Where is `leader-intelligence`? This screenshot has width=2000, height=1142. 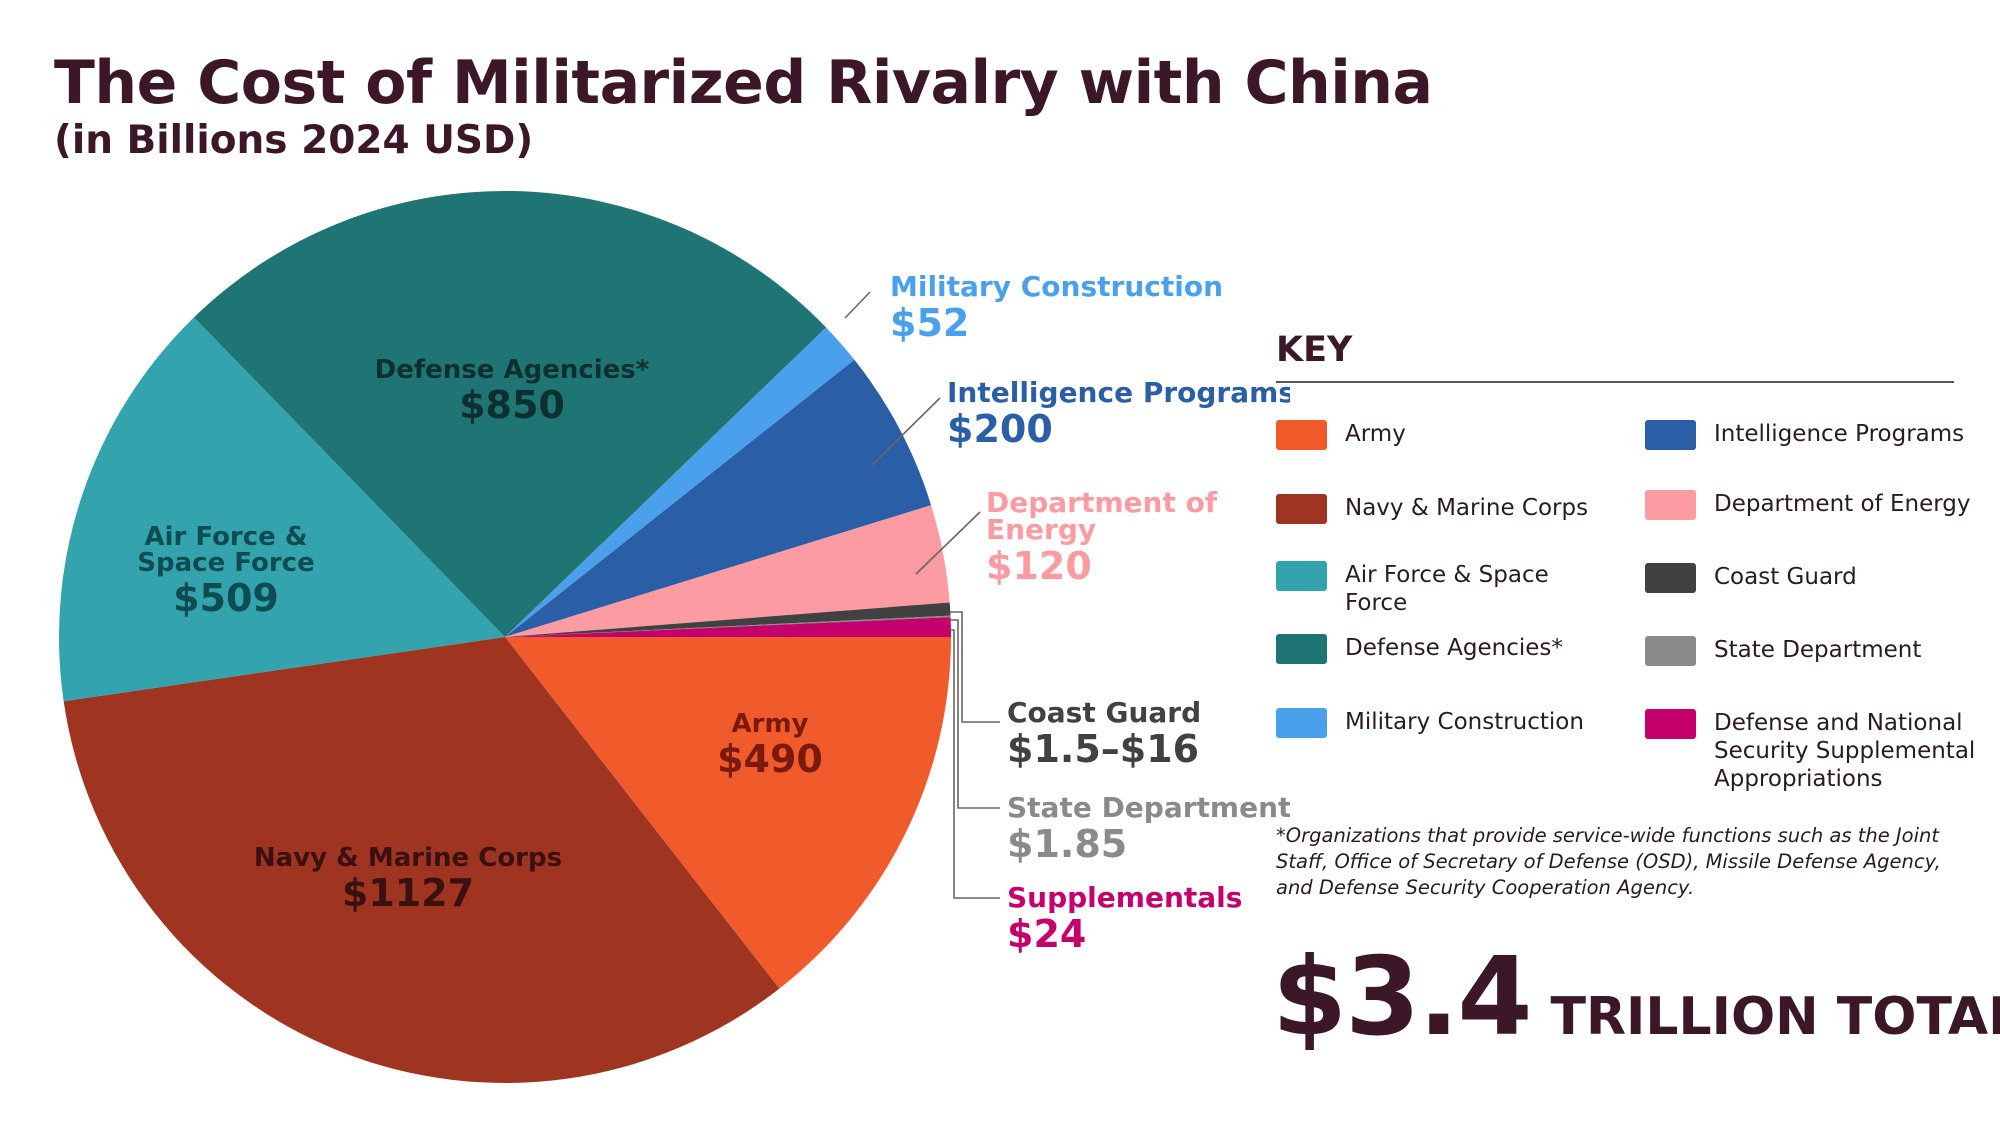 leader-intelligence is located at coordinates (906, 431).